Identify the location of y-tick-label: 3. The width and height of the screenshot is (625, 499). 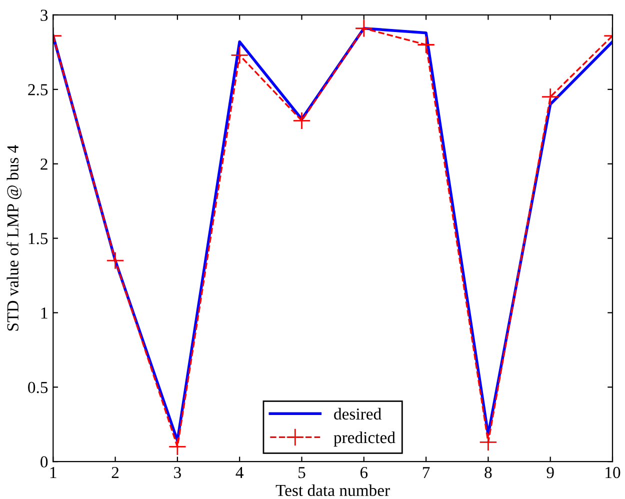
(44, 15).